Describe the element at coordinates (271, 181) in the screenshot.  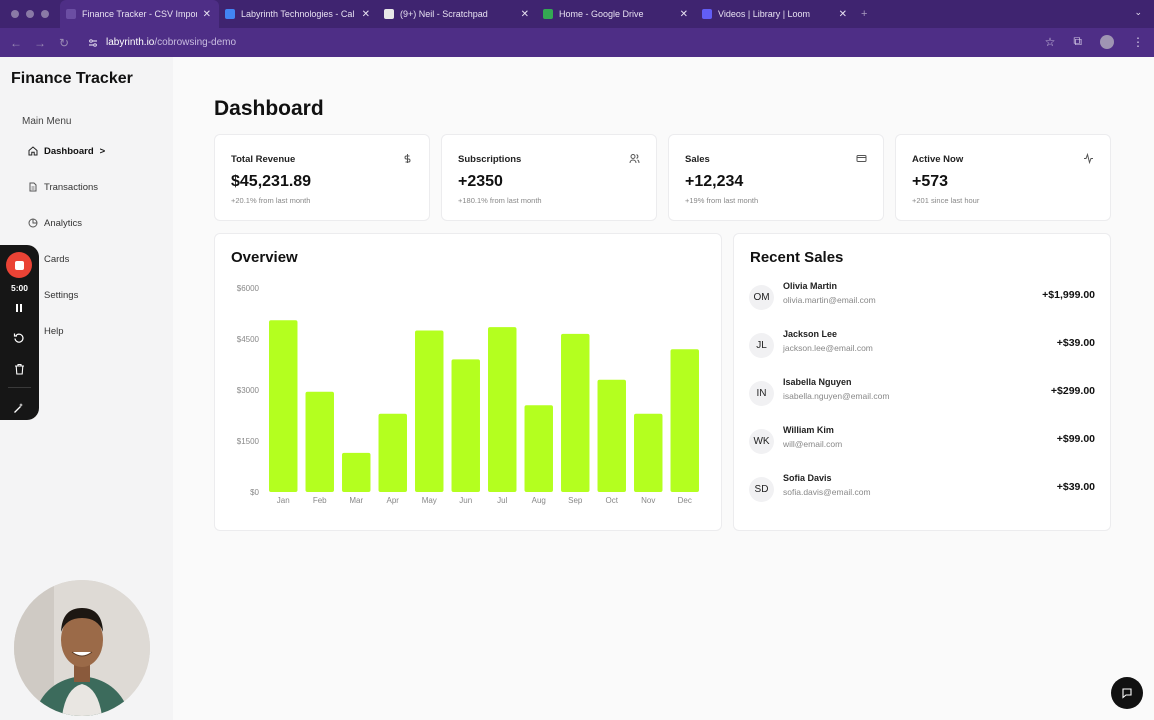
I see `stat-value: $45,231.89` at that location.